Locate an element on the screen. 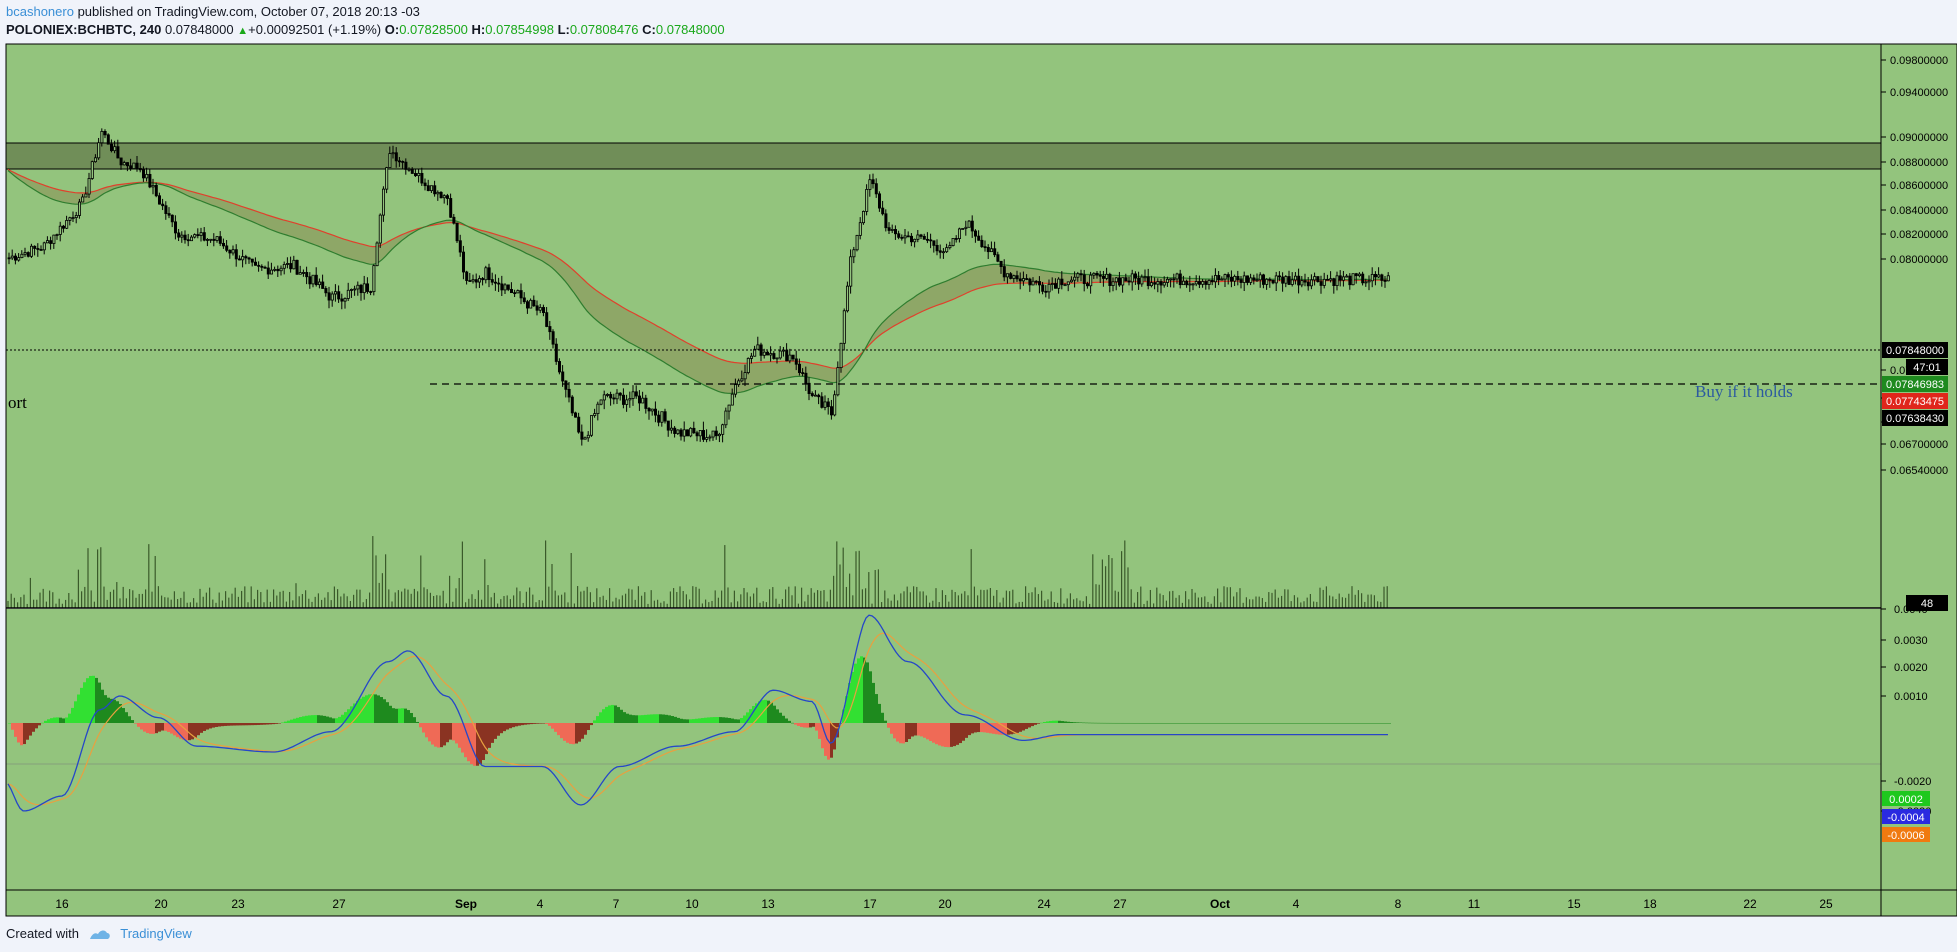 The image size is (1957, 952). time-axis is located at coordinates (943, 903).